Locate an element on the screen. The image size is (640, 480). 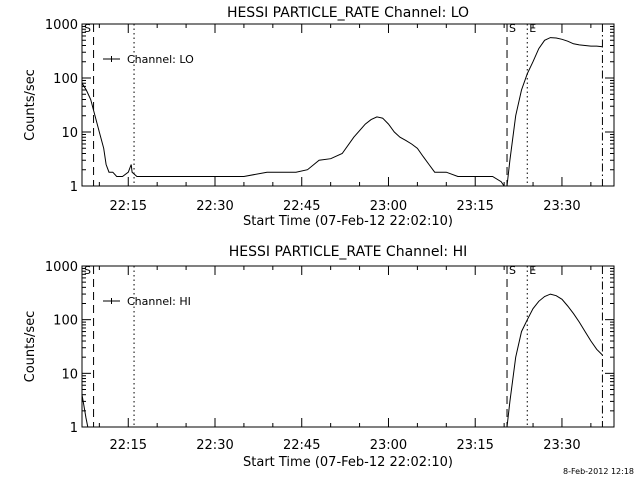
footer-timestamp: 8-Feb-2012 12:18 is located at coordinates (598, 471).